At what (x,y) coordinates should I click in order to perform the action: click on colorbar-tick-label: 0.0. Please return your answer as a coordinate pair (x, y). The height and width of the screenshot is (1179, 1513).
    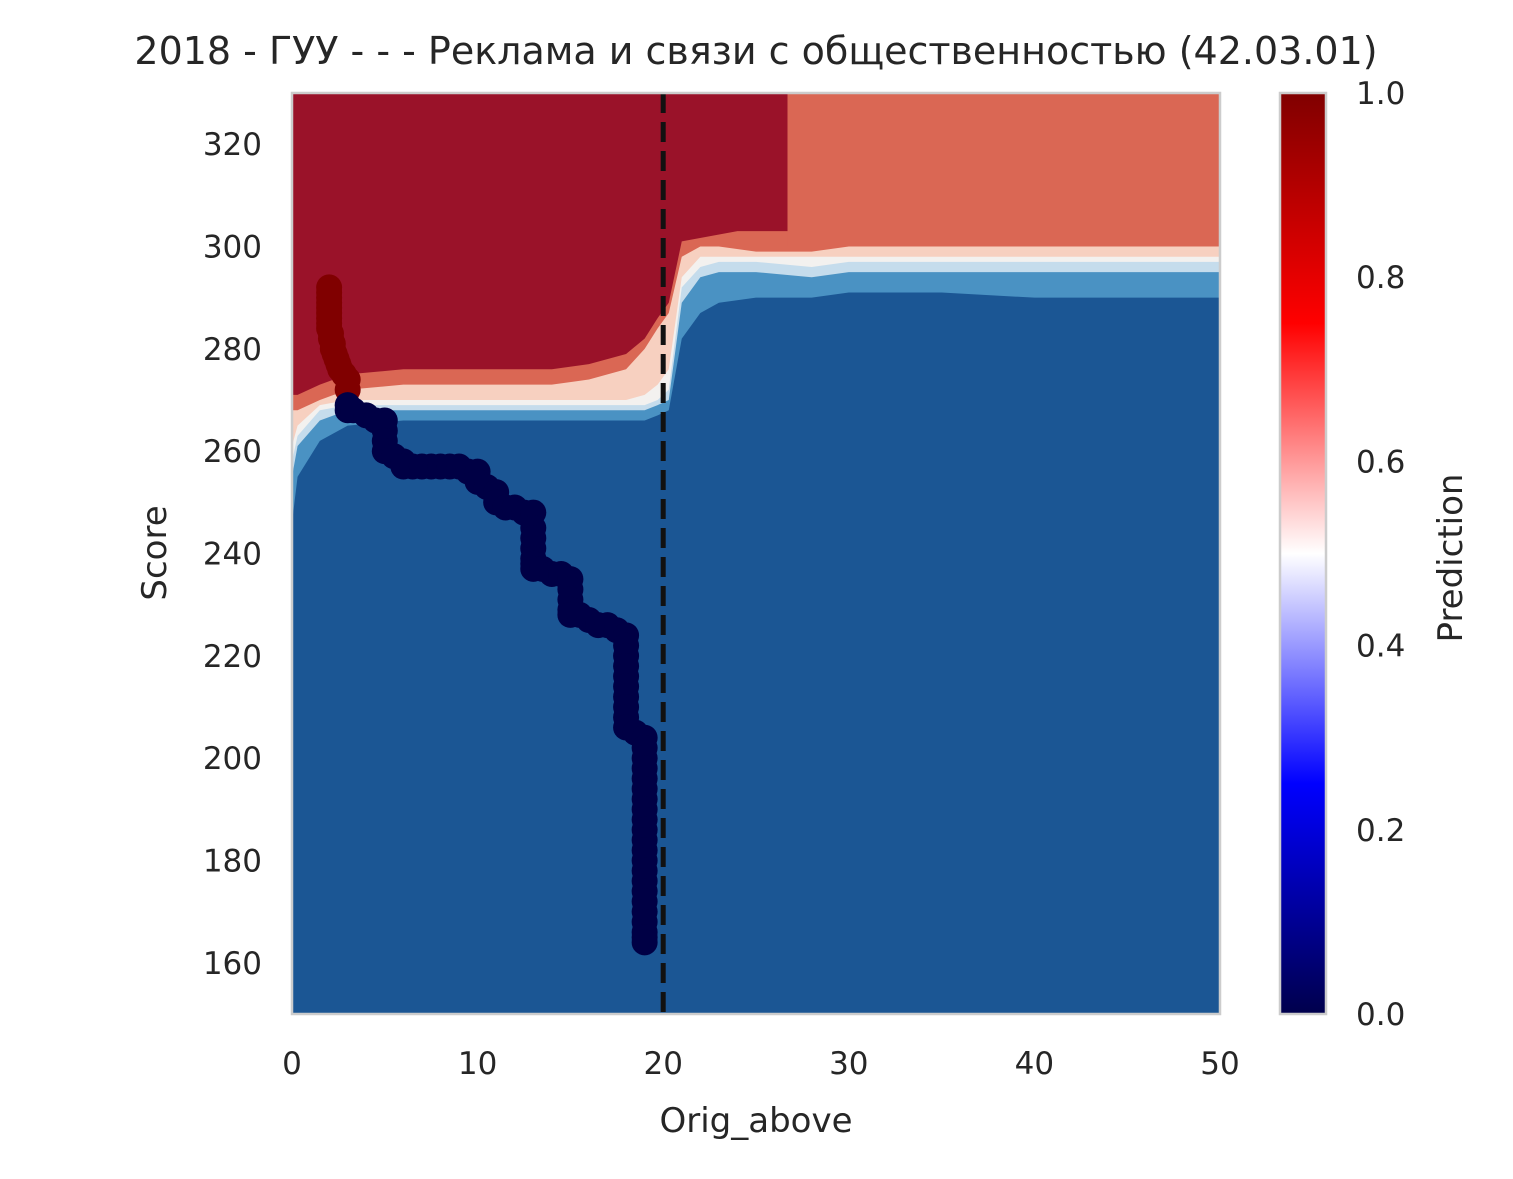
    Looking at the image, I should click on (1380, 1015).